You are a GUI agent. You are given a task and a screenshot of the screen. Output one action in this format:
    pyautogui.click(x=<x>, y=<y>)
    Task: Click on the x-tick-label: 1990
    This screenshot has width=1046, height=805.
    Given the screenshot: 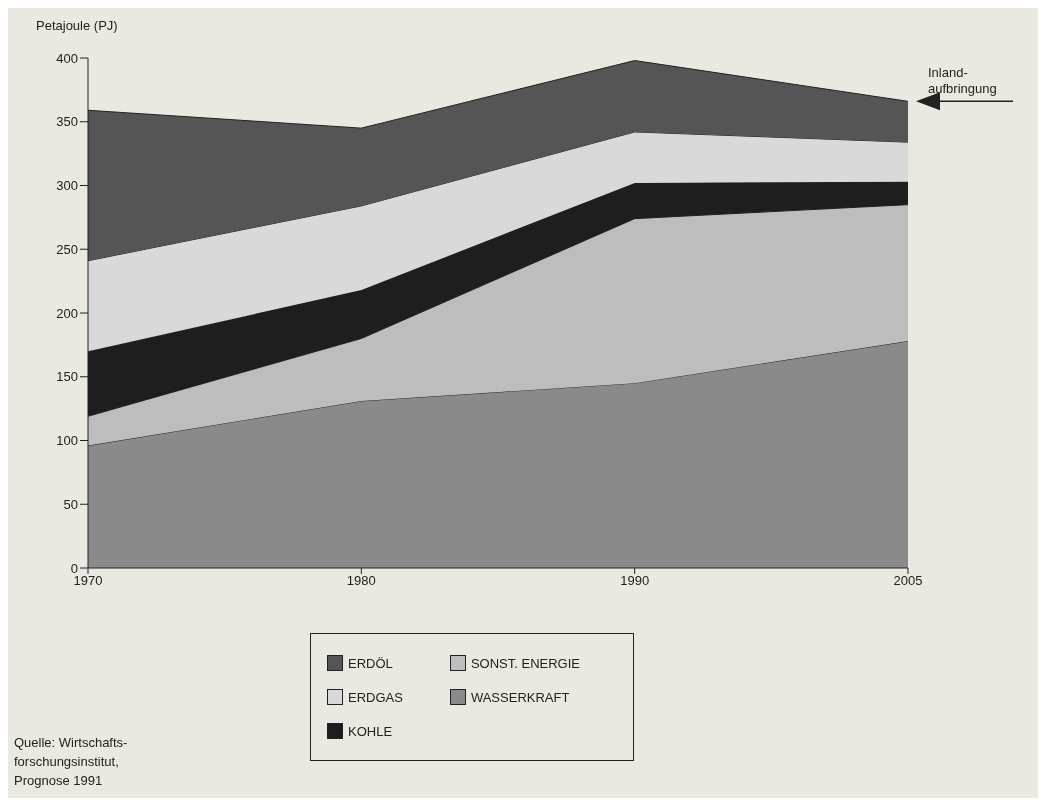 What is the action you would take?
    pyautogui.click(x=635, y=581)
    